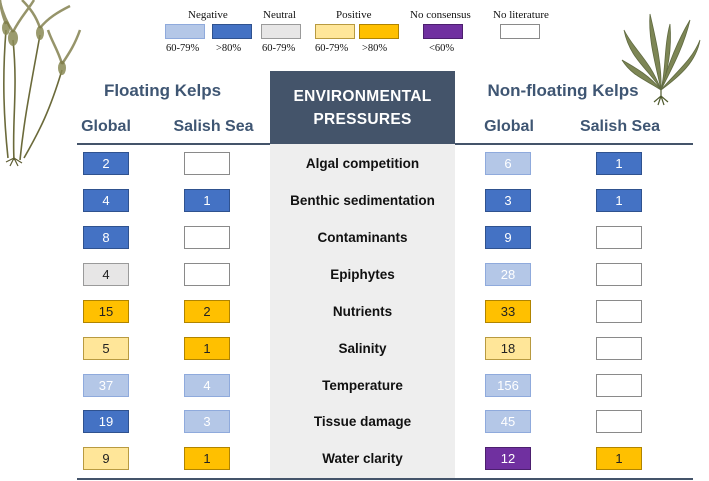 The image size is (709, 481). What do you see at coordinates (508, 200) in the screenshot?
I see `nonfloating-global-cell: 3` at bounding box center [508, 200].